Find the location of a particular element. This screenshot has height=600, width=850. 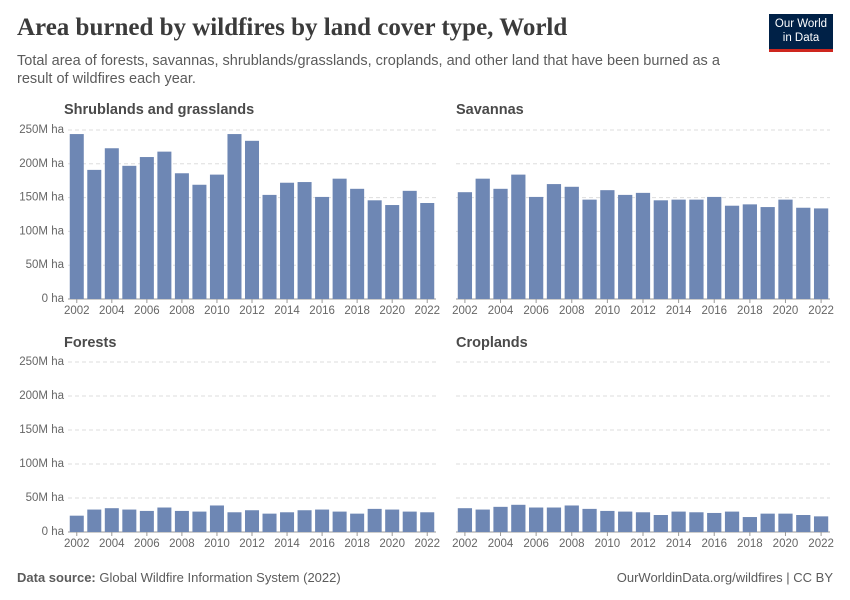

y-tick-label: 150M ha is located at coordinates (41, 198).